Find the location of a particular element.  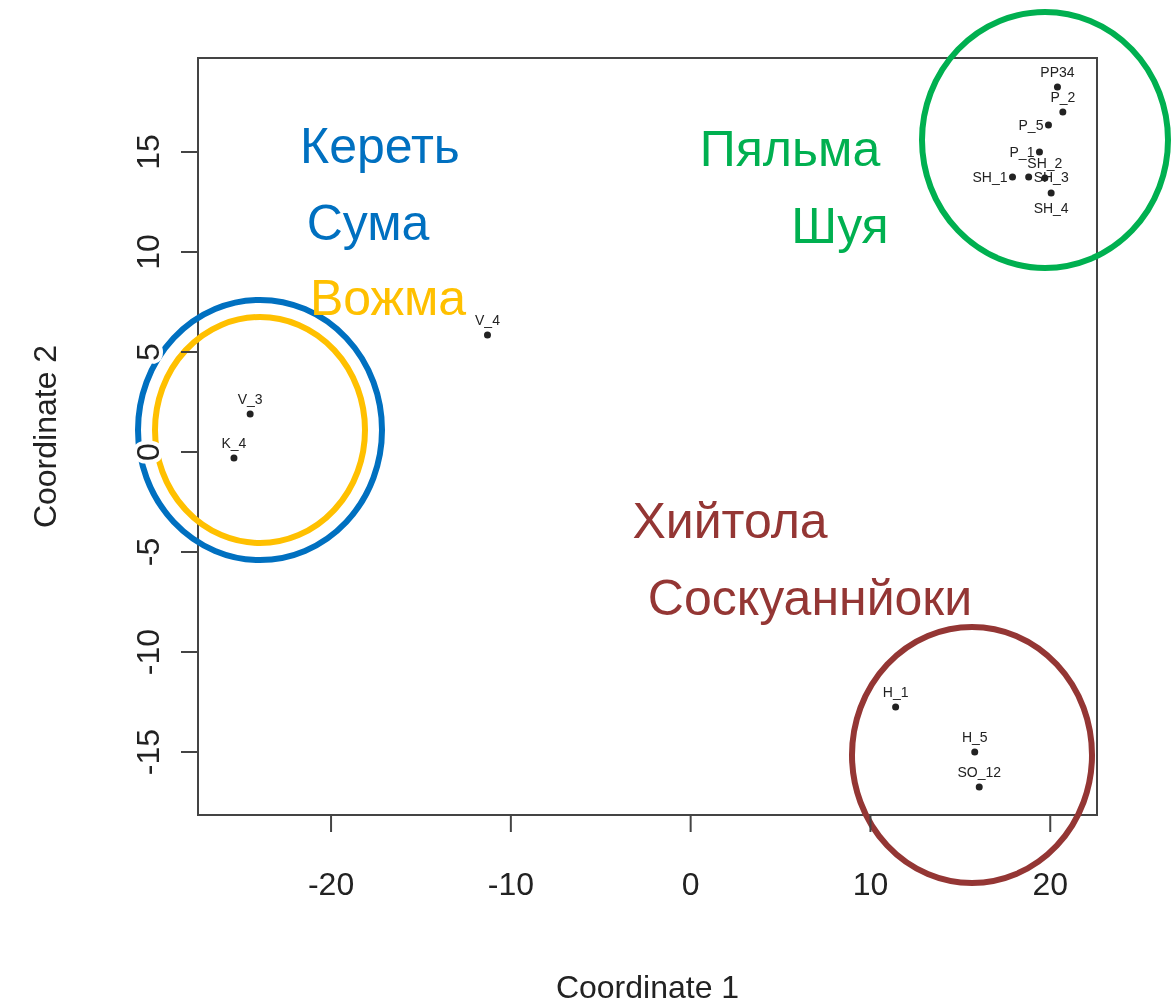

annotation: V_3 is located at coordinates (250, 399).